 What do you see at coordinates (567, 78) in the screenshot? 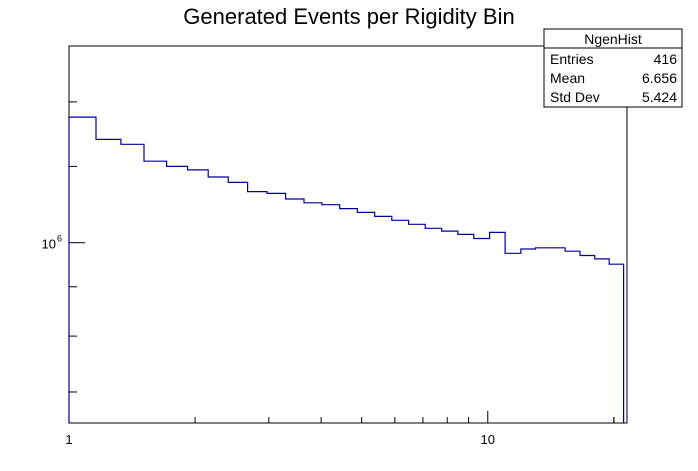
I see `stats-mean-label: Mean` at bounding box center [567, 78].